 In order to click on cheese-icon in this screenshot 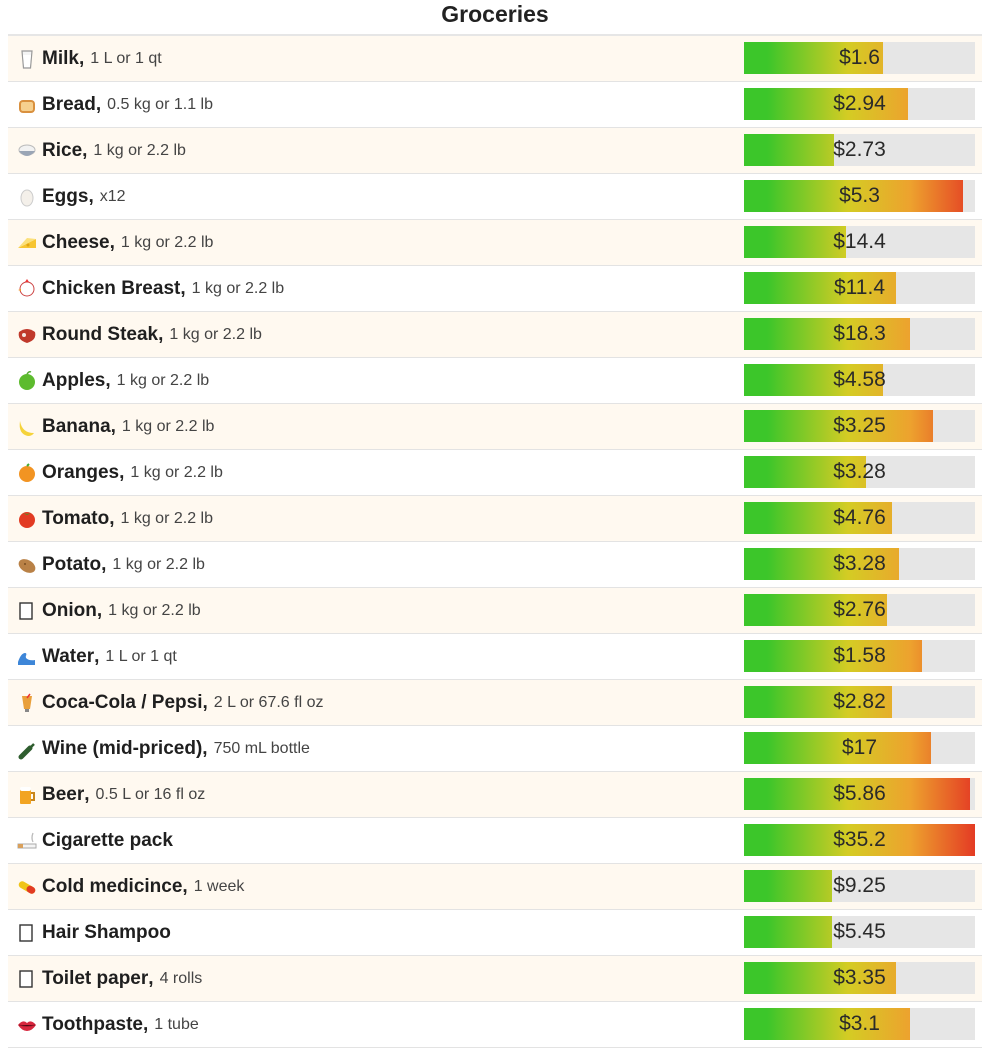, I will do `click(27, 243)`.